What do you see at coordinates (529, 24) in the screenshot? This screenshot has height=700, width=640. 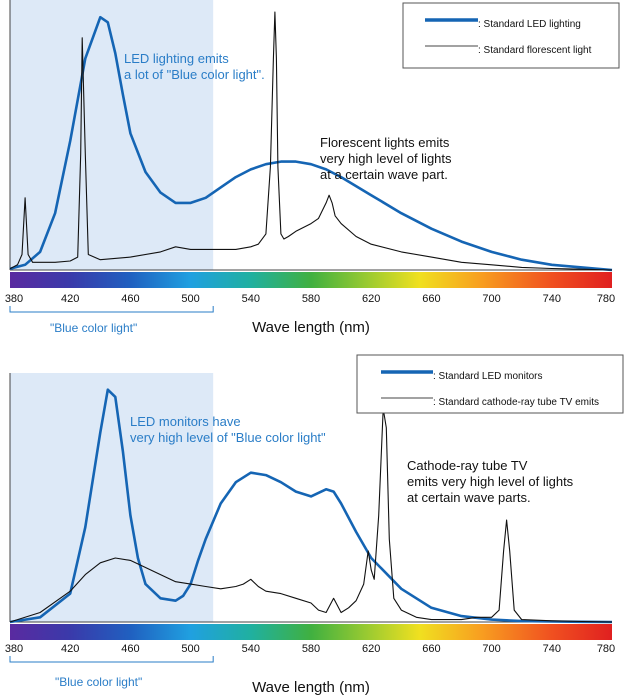 I see `legend-entry-label: : Standard LED lighting` at bounding box center [529, 24].